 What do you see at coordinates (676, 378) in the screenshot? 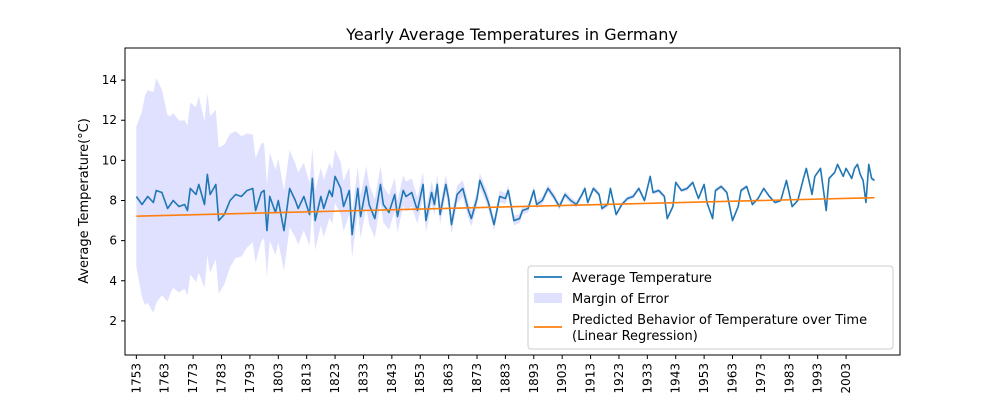
I see `x-tick-label: 1943` at bounding box center [676, 378].